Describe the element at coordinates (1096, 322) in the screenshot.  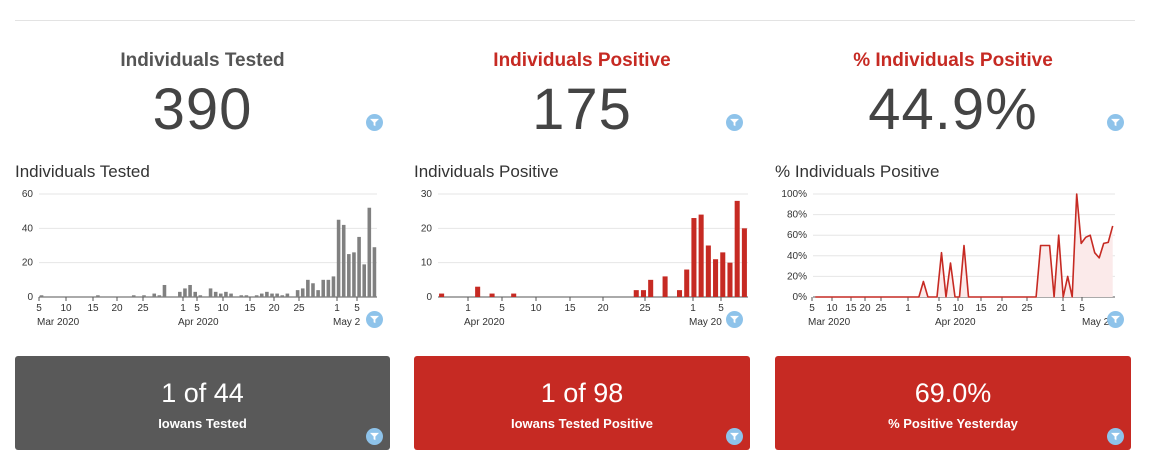
I see `x-group-label: May 2` at that location.